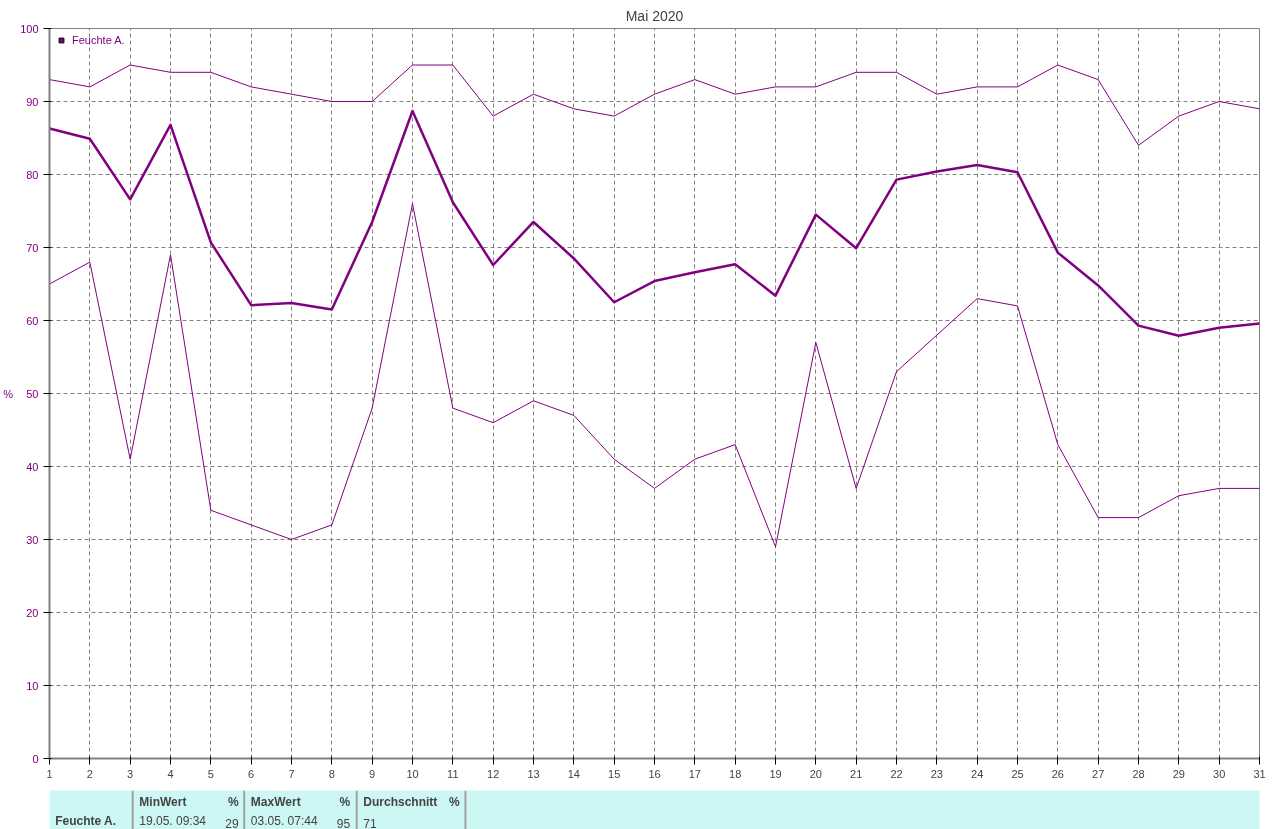 Image resolution: width=1280 pixels, height=829 pixels. Describe the element at coordinates (343, 822) in the screenshot. I see `text: 95` at that location.